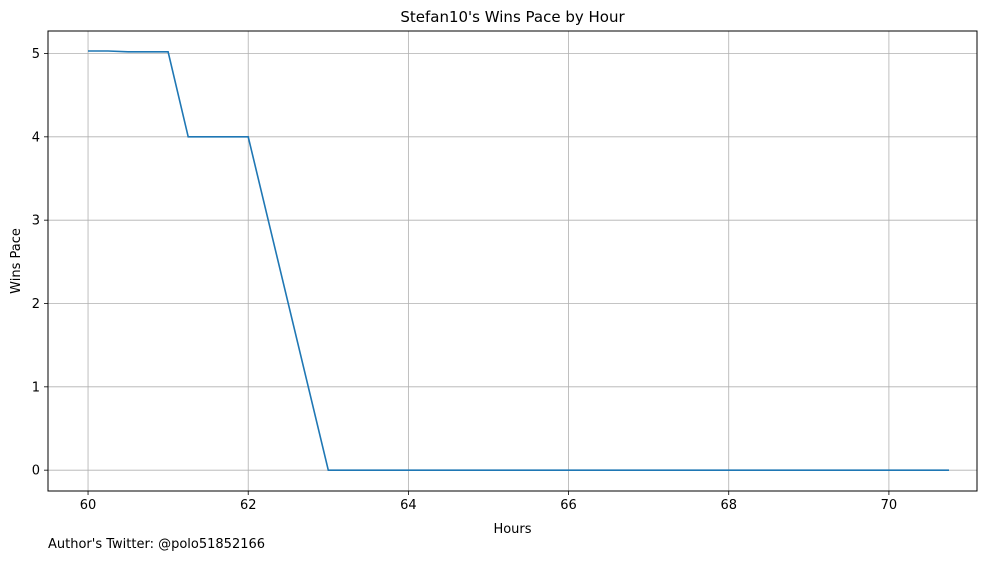 The height and width of the screenshot is (562, 988). What do you see at coordinates (36, 221) in the screenshot?
I see `y-tick-label: 3` at bounding box center [36, 221].